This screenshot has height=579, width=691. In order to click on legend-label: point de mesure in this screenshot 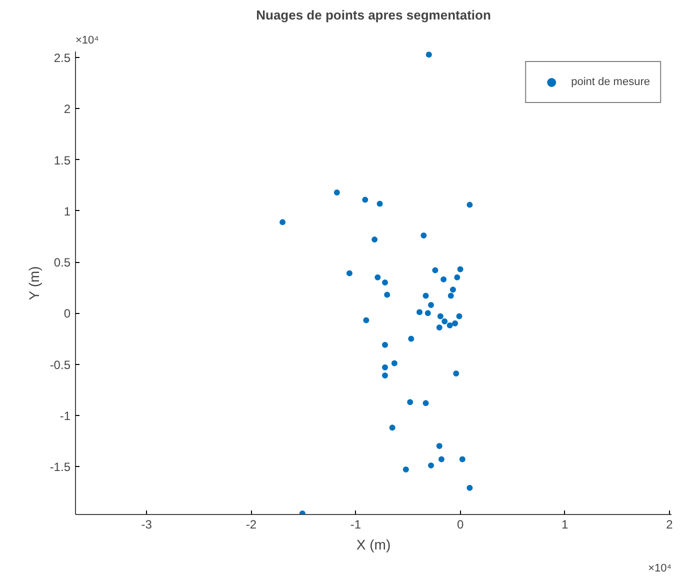, I will do `click(610, 82)`.